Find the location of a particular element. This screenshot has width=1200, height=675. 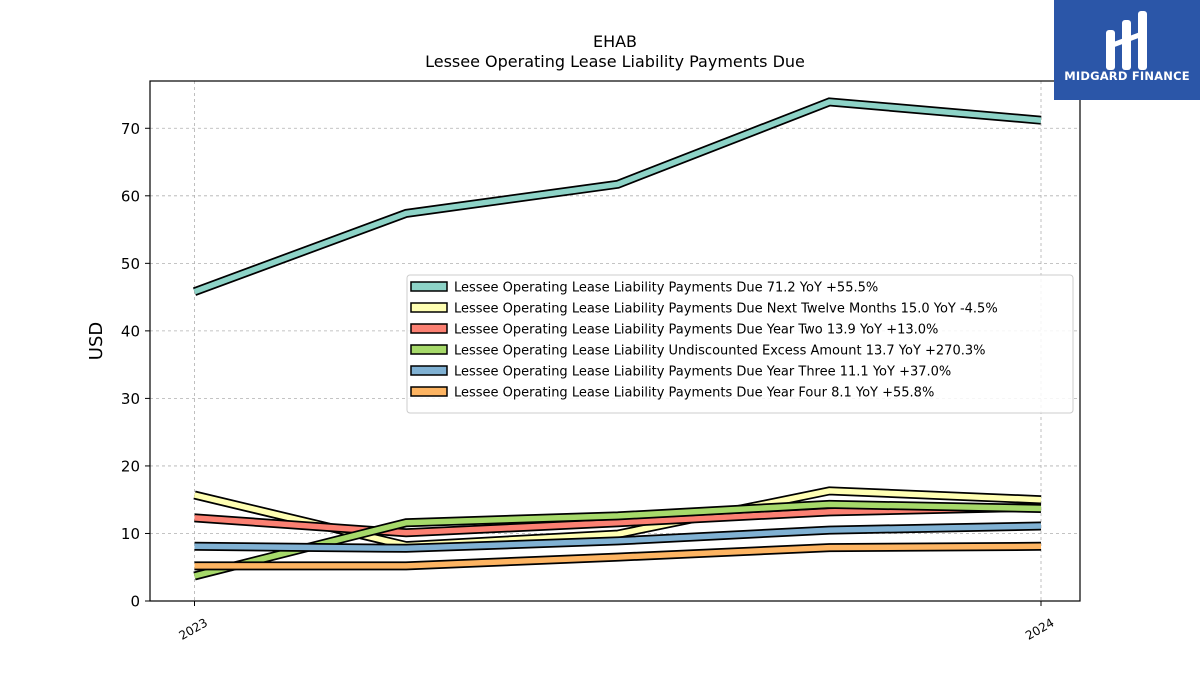

chart-title: EHAB is located at coordinates (615, 41).